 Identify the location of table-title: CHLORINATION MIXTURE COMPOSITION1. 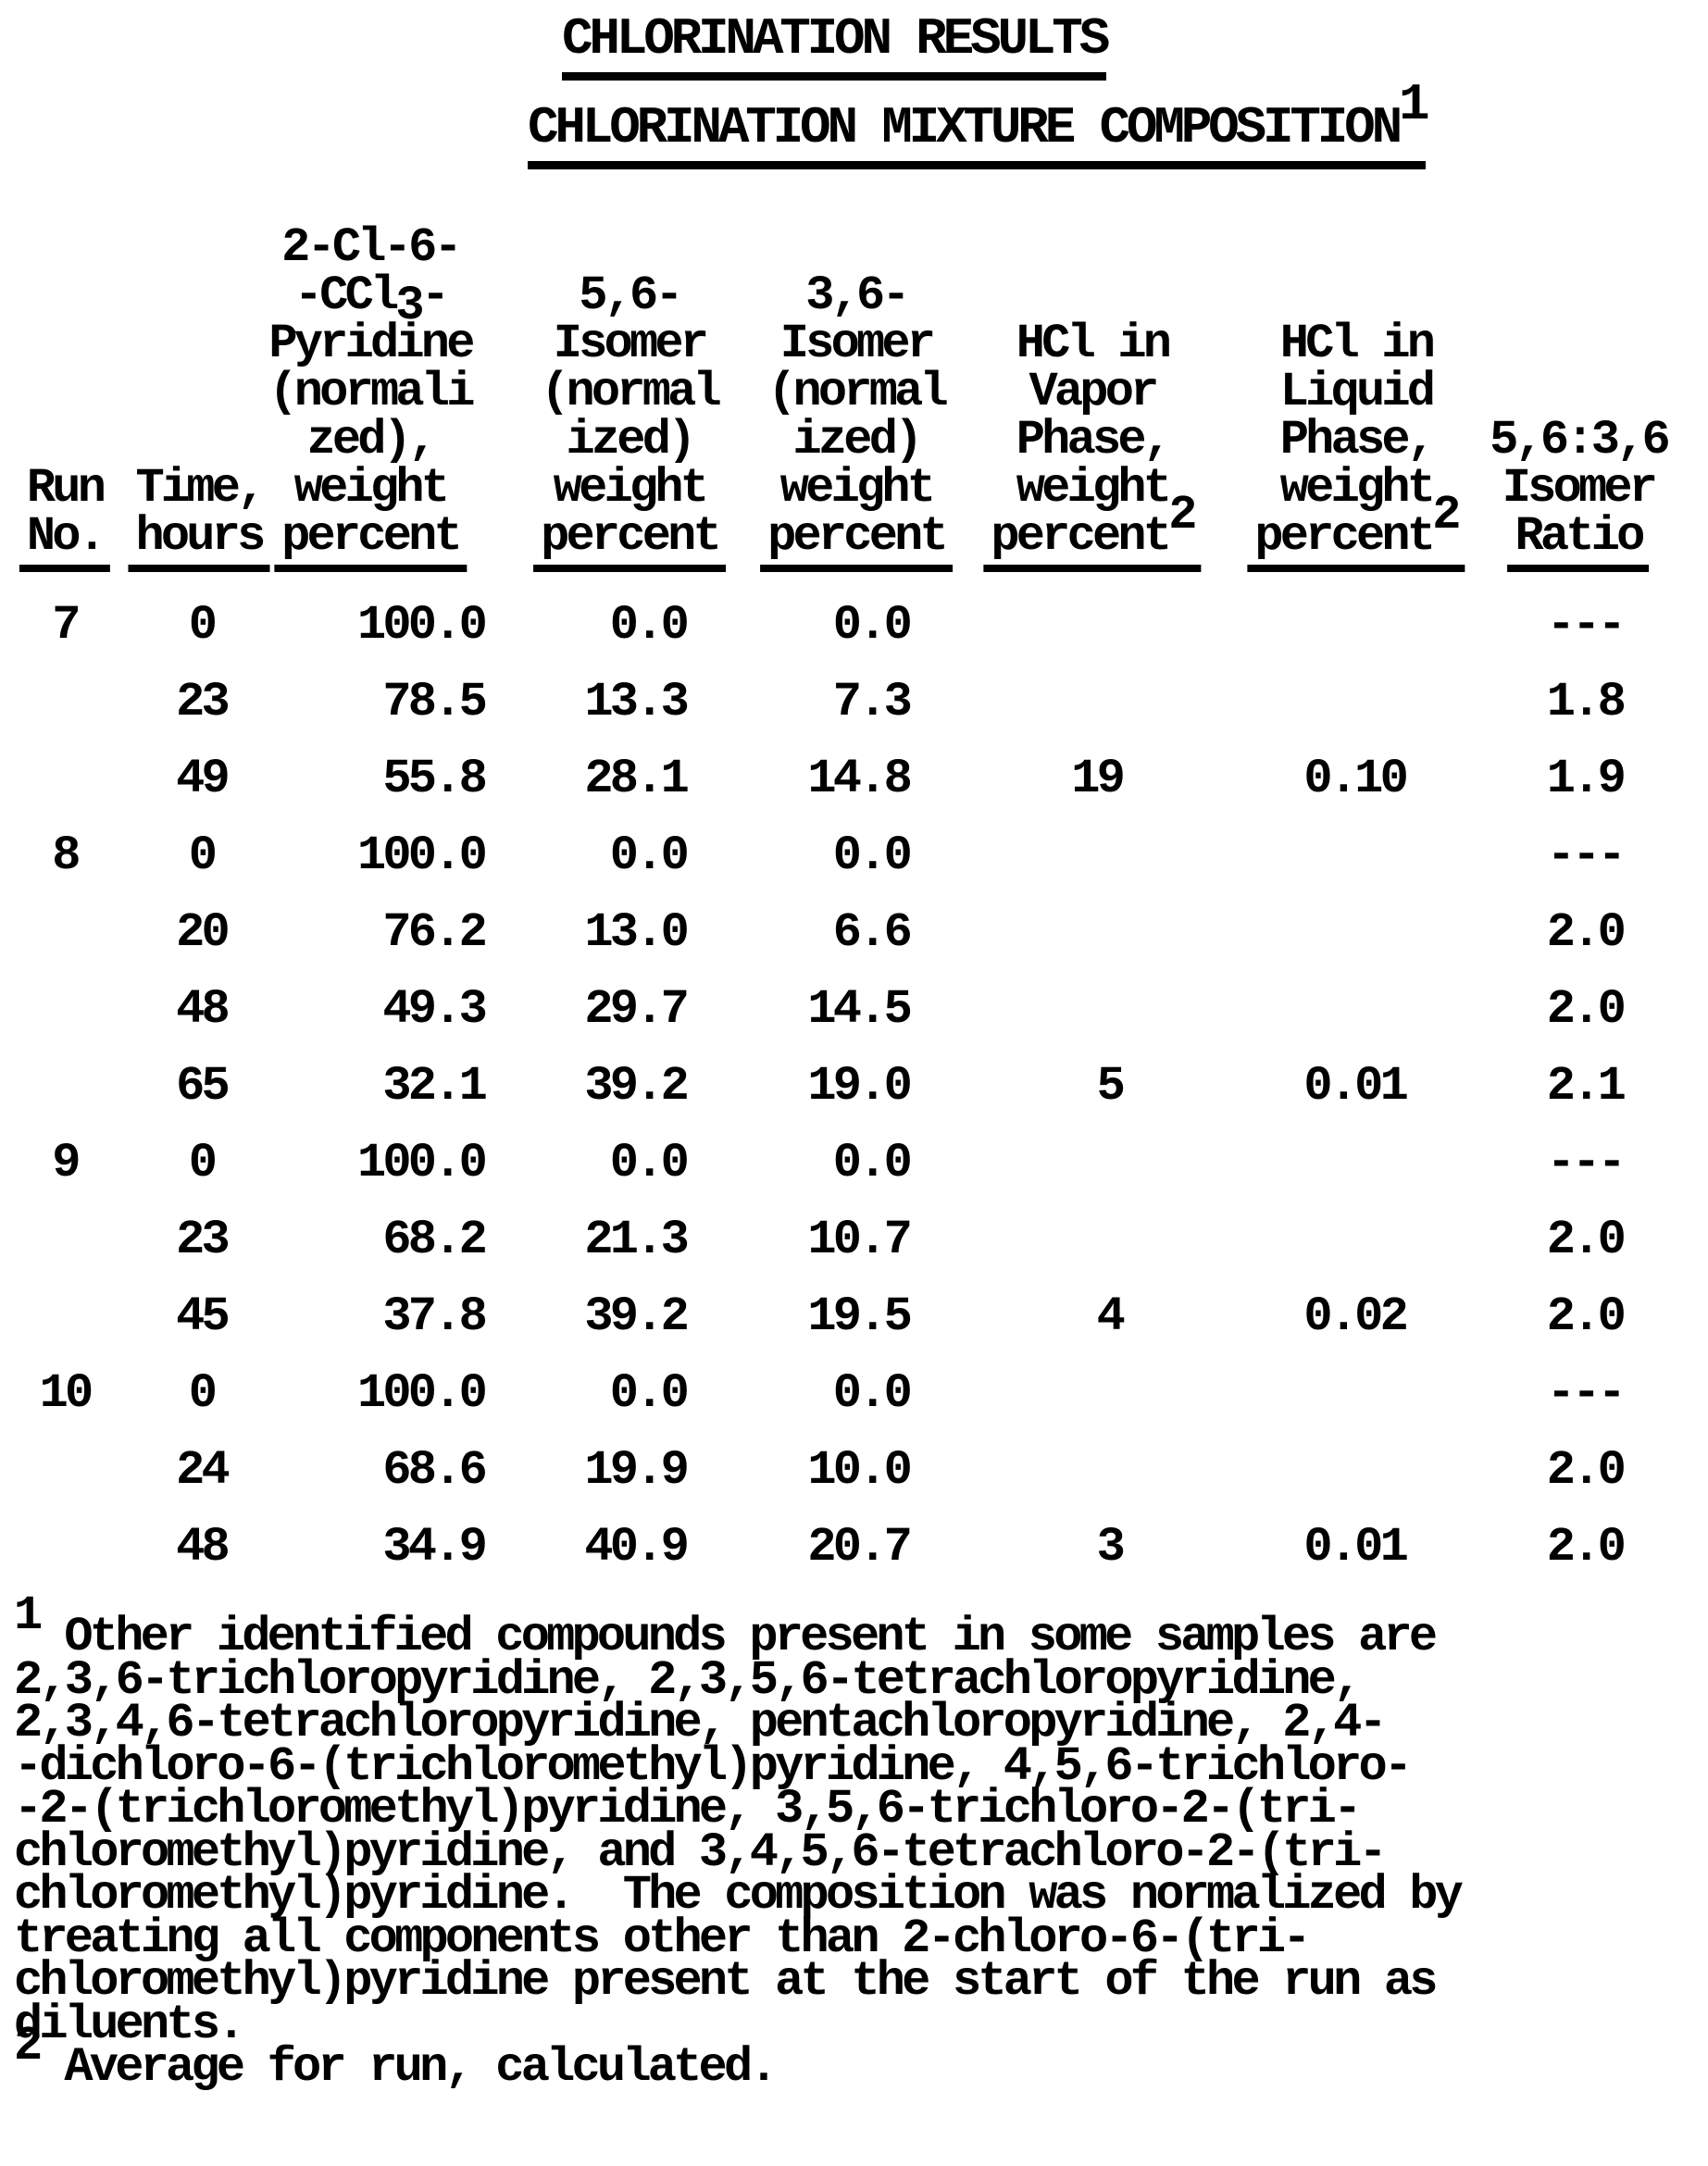
(979, 124).